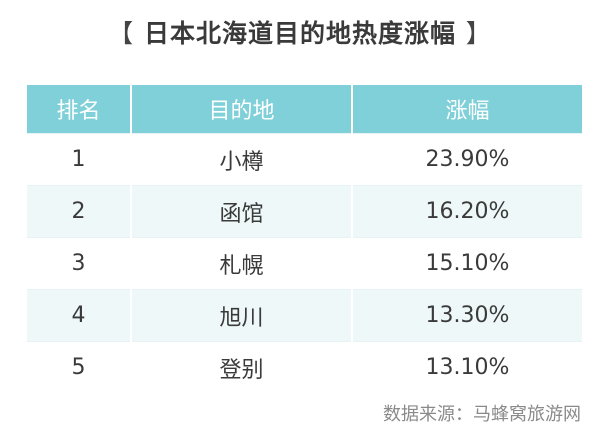 The image size is (600, 441). What do you see at coordinates (466, 315) in the screenshot?
I see `growth-cell: 13.30%` at bounding box center [466, 315].